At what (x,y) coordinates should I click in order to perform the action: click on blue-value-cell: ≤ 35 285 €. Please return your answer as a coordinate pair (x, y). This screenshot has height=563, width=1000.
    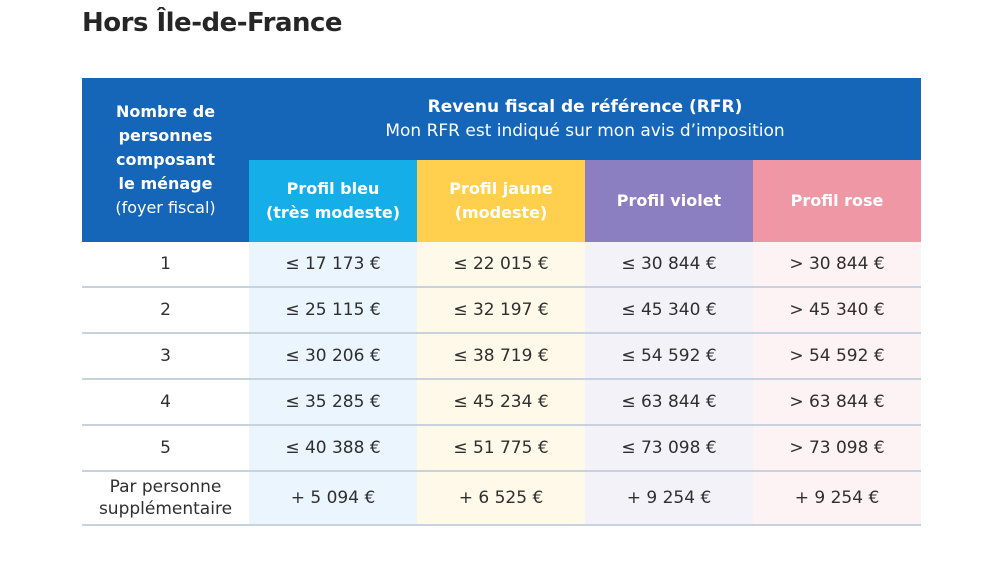
    Looking at the image, I should click on (333, 402).